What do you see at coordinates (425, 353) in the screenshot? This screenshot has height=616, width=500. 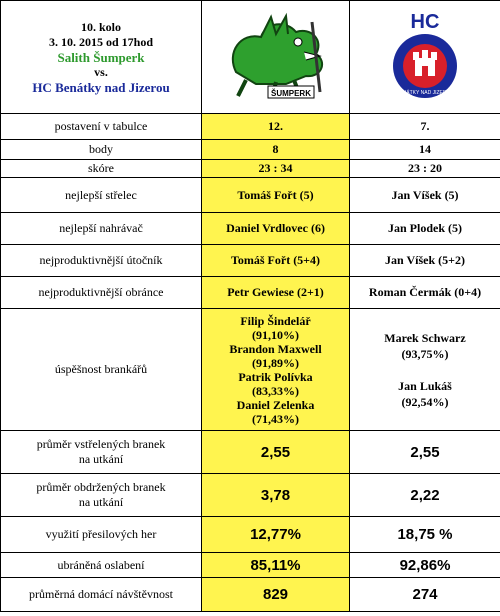 I see `goalie-pct: (93,75%)` at bounding box center [425, 353].